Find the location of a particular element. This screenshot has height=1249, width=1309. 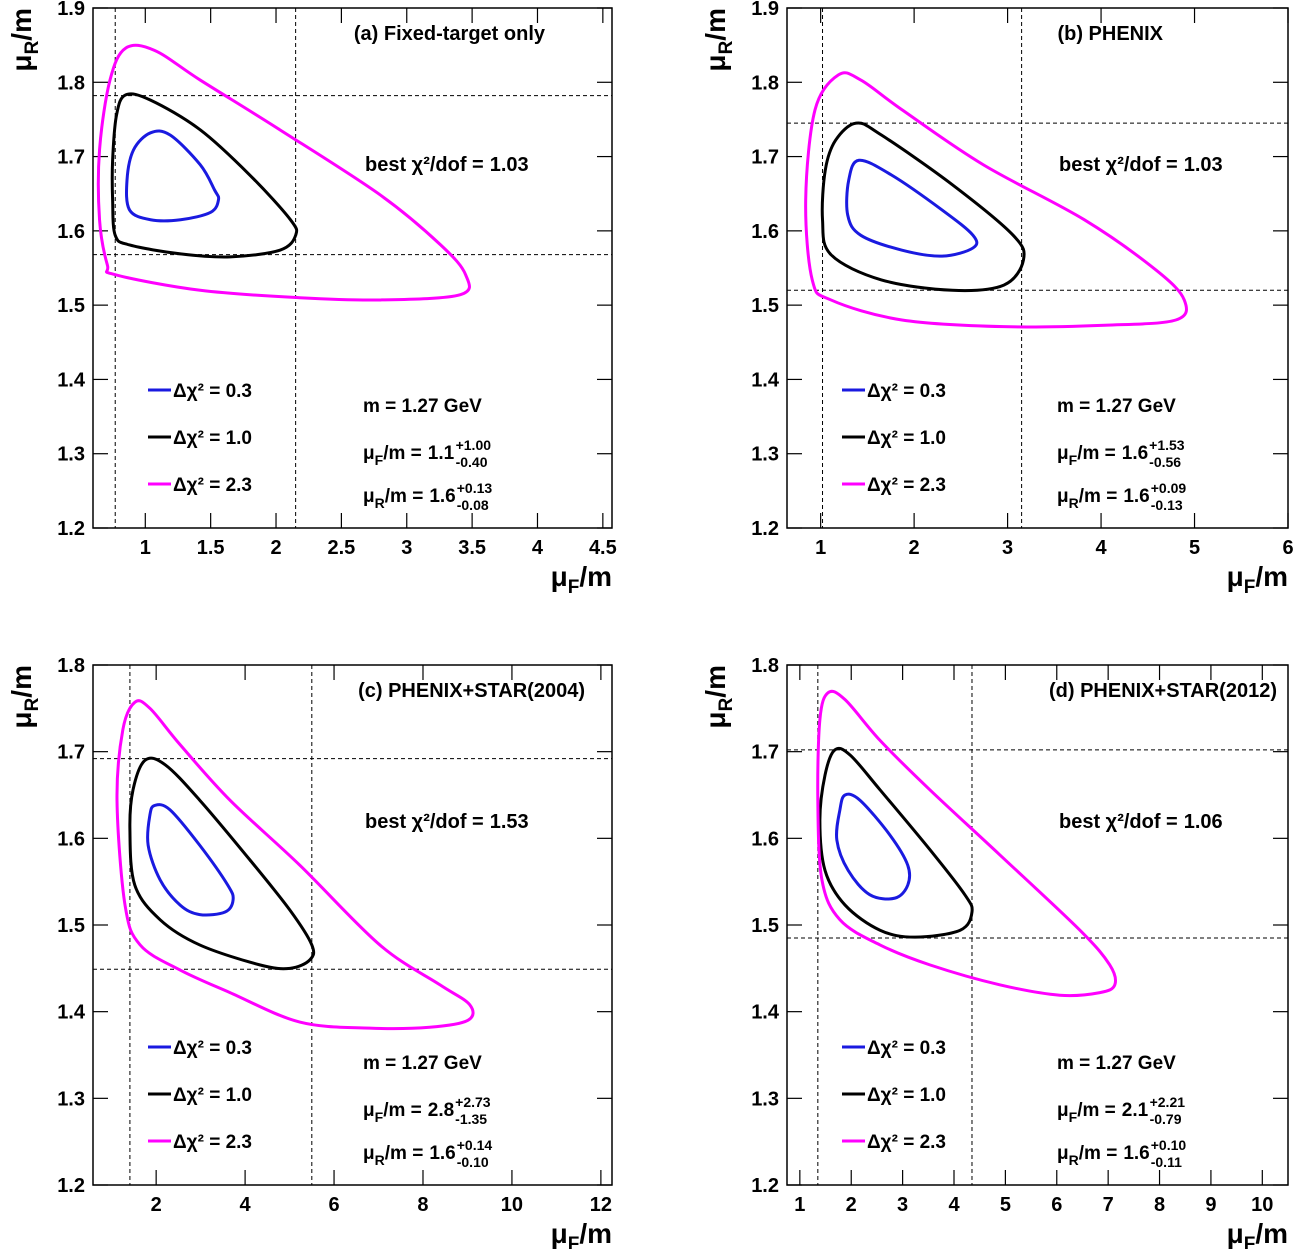

x-tick-label: 5 is located at coordinates (1194, 548).